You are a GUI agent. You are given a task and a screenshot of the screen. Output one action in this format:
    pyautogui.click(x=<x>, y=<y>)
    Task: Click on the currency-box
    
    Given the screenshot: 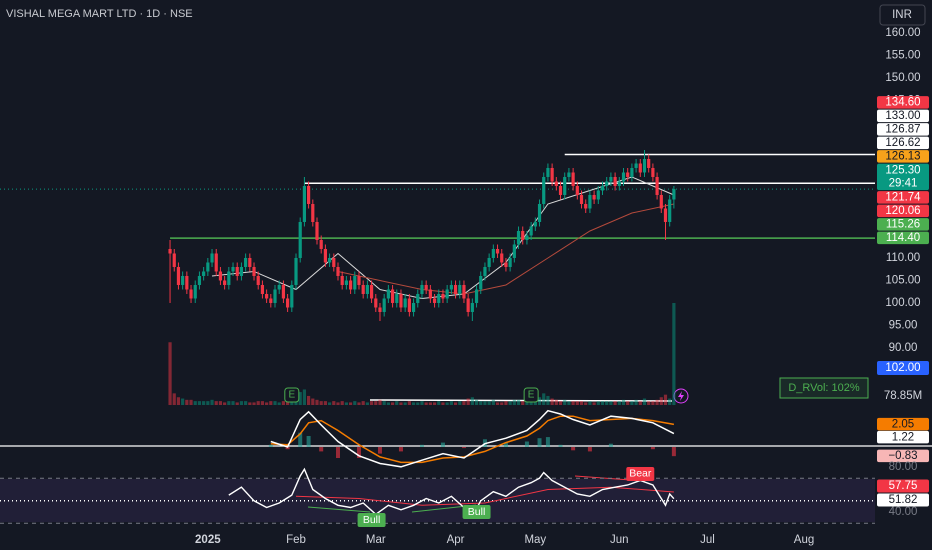 What is the action you would take?
    pyautogui.click(x=902, y=15)
    